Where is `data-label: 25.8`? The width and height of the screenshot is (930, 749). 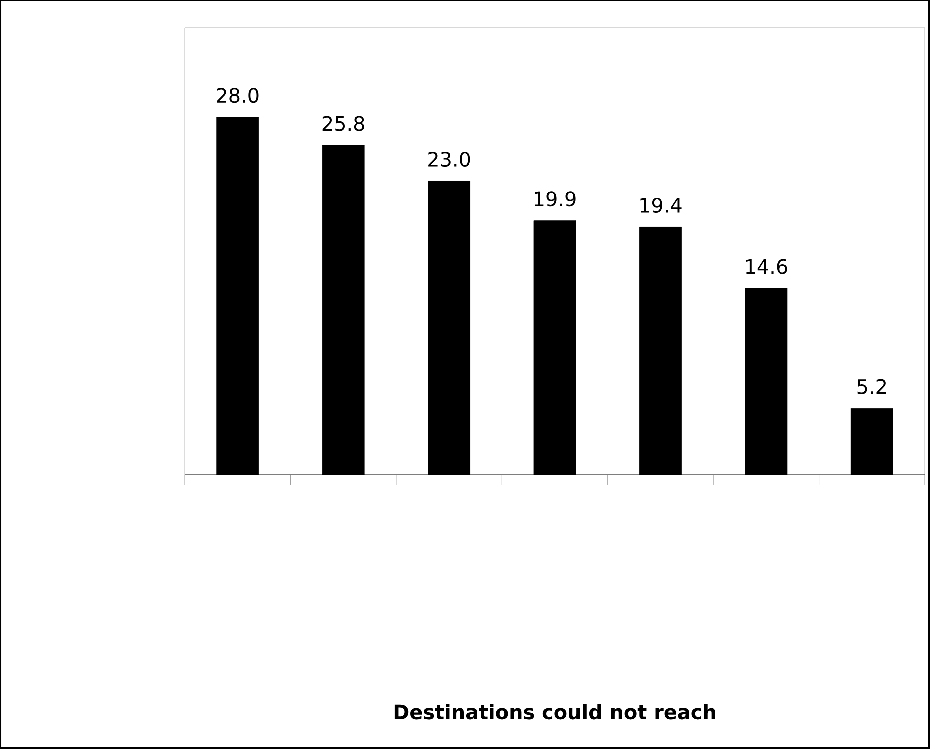 data-label: 25.8 is located at coordinates (343, 124).